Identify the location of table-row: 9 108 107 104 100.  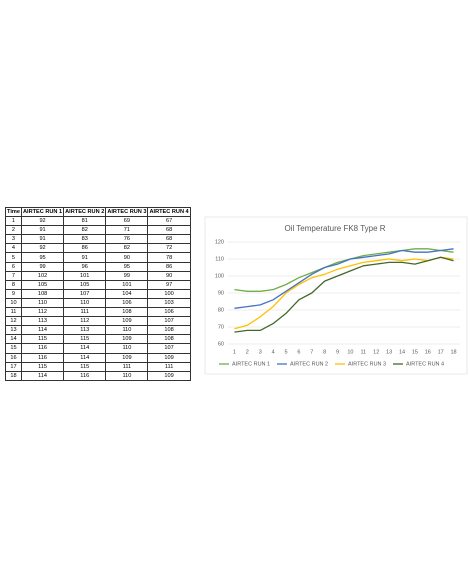
(98, 293).